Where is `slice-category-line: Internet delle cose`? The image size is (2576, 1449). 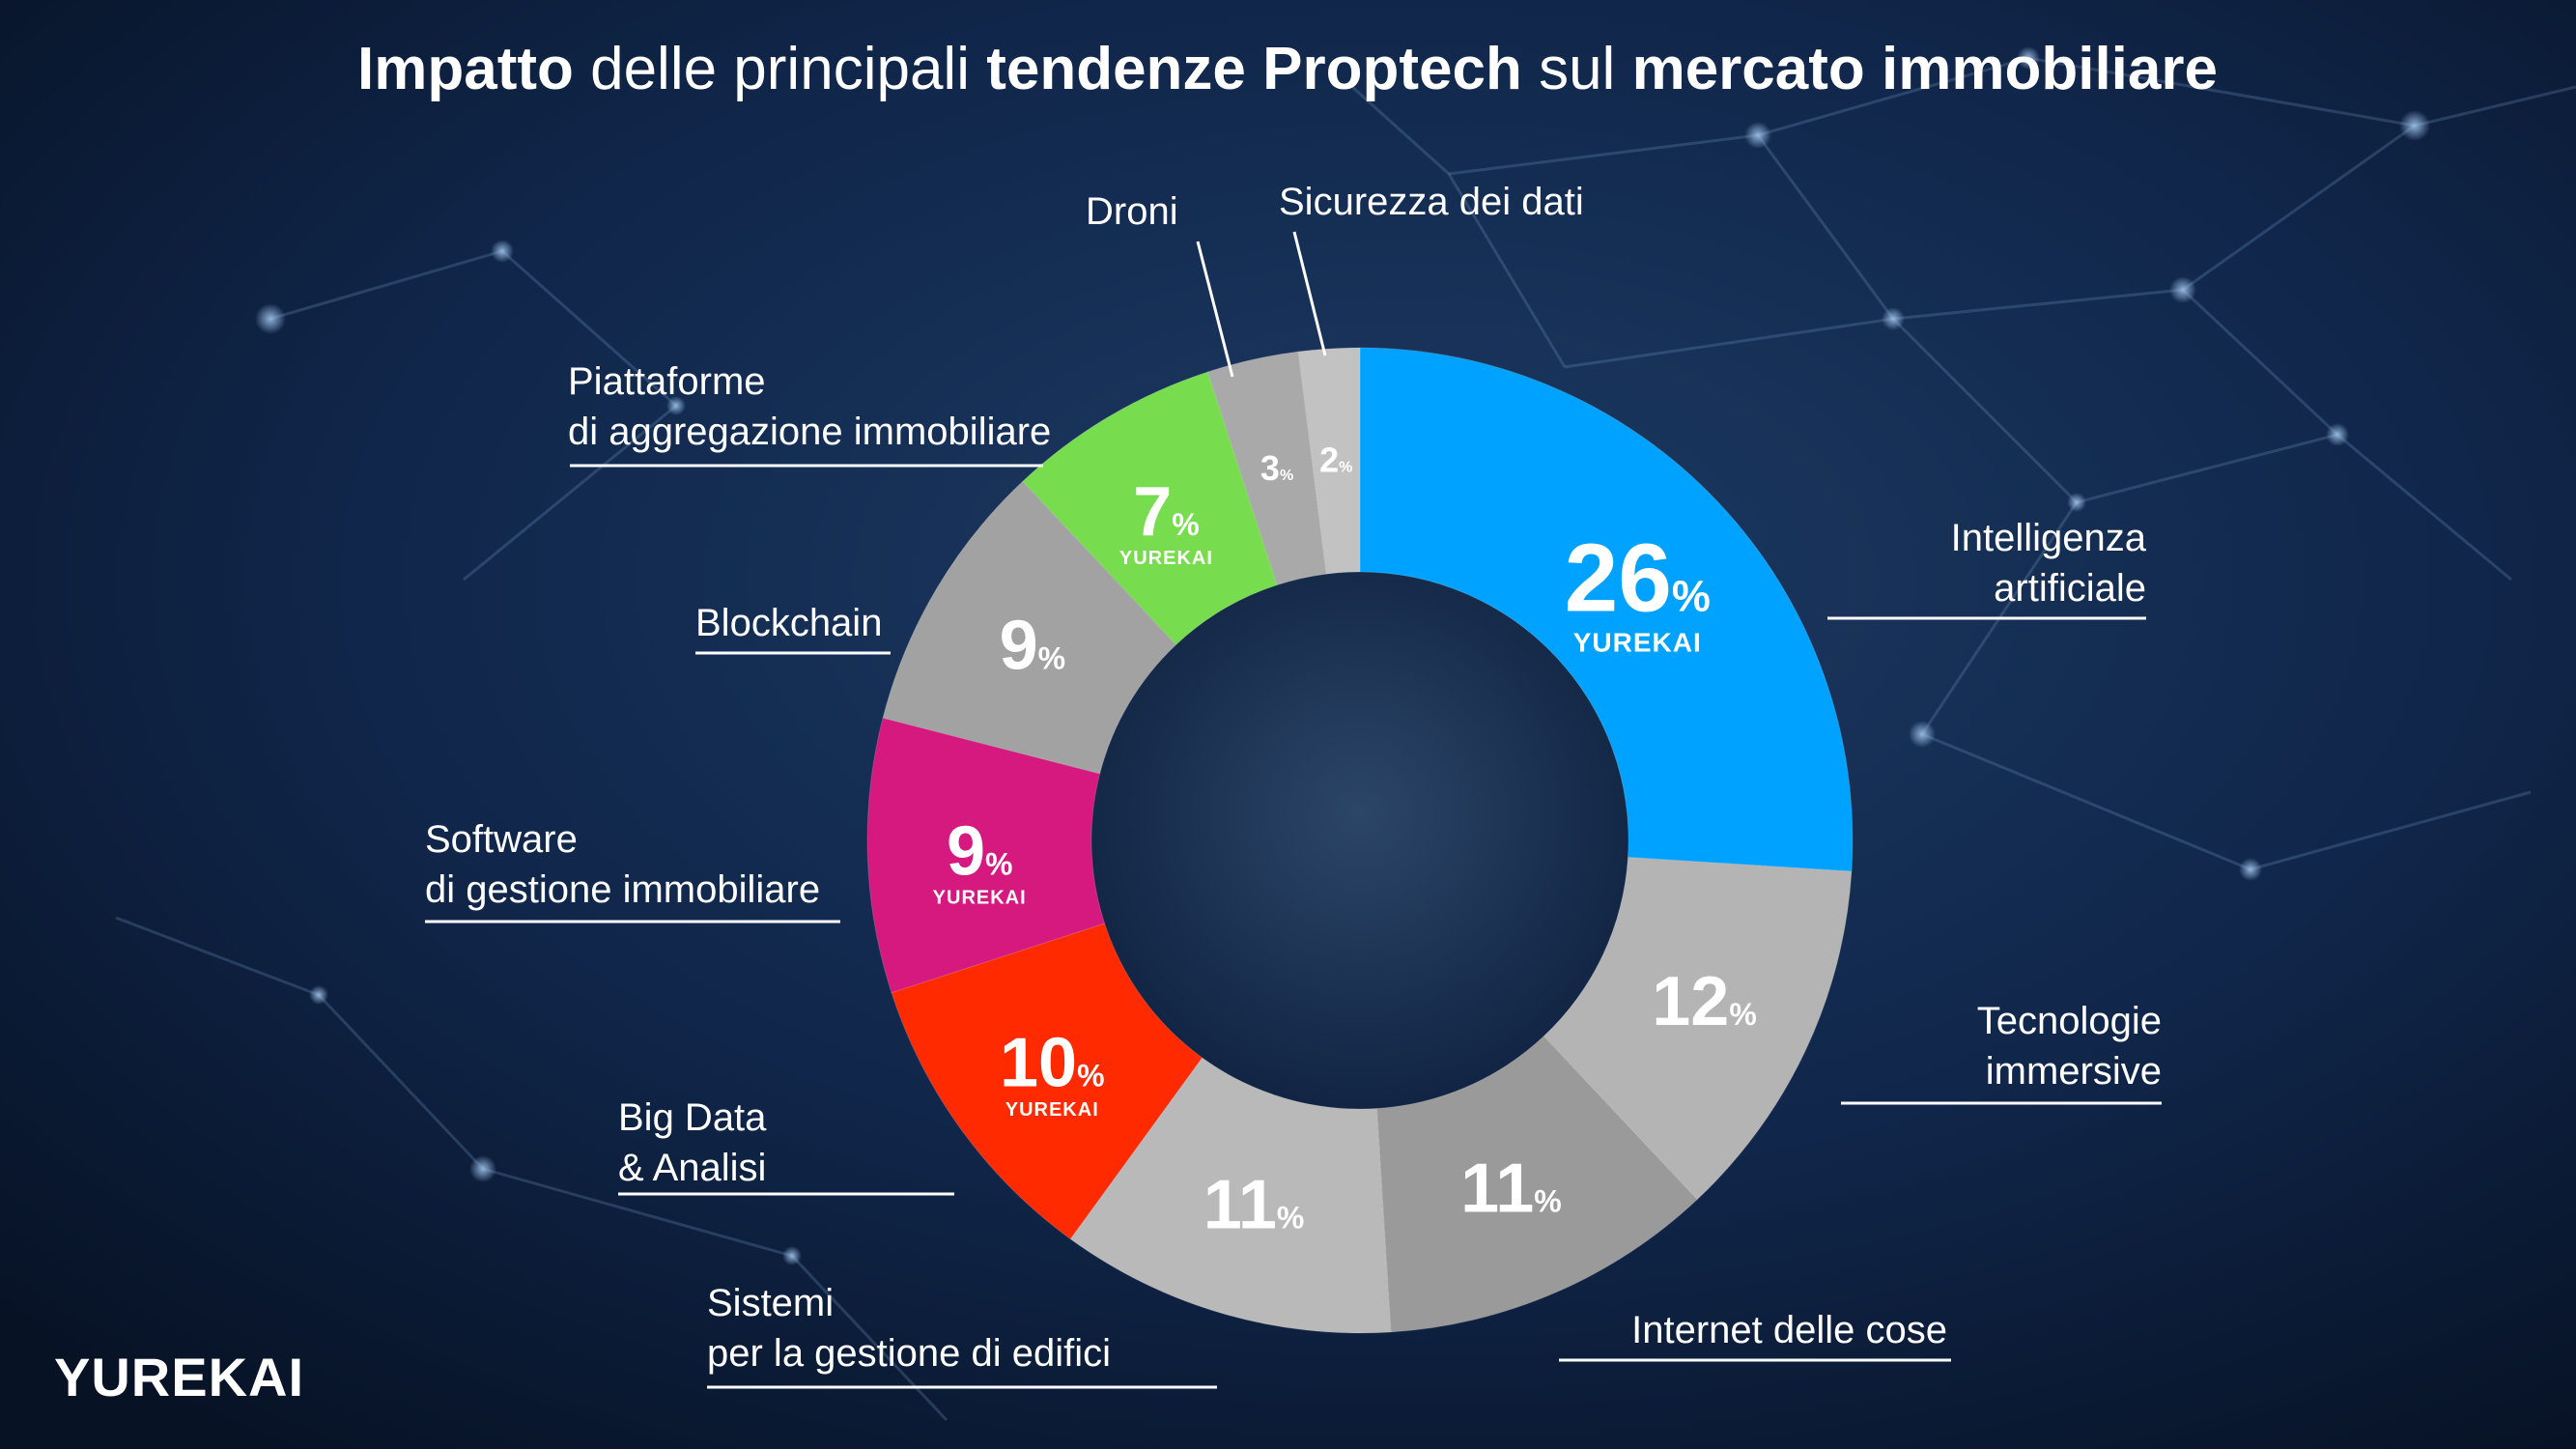 slice-category-line: Internet delle cose is located at coordinates (1789, 1330).